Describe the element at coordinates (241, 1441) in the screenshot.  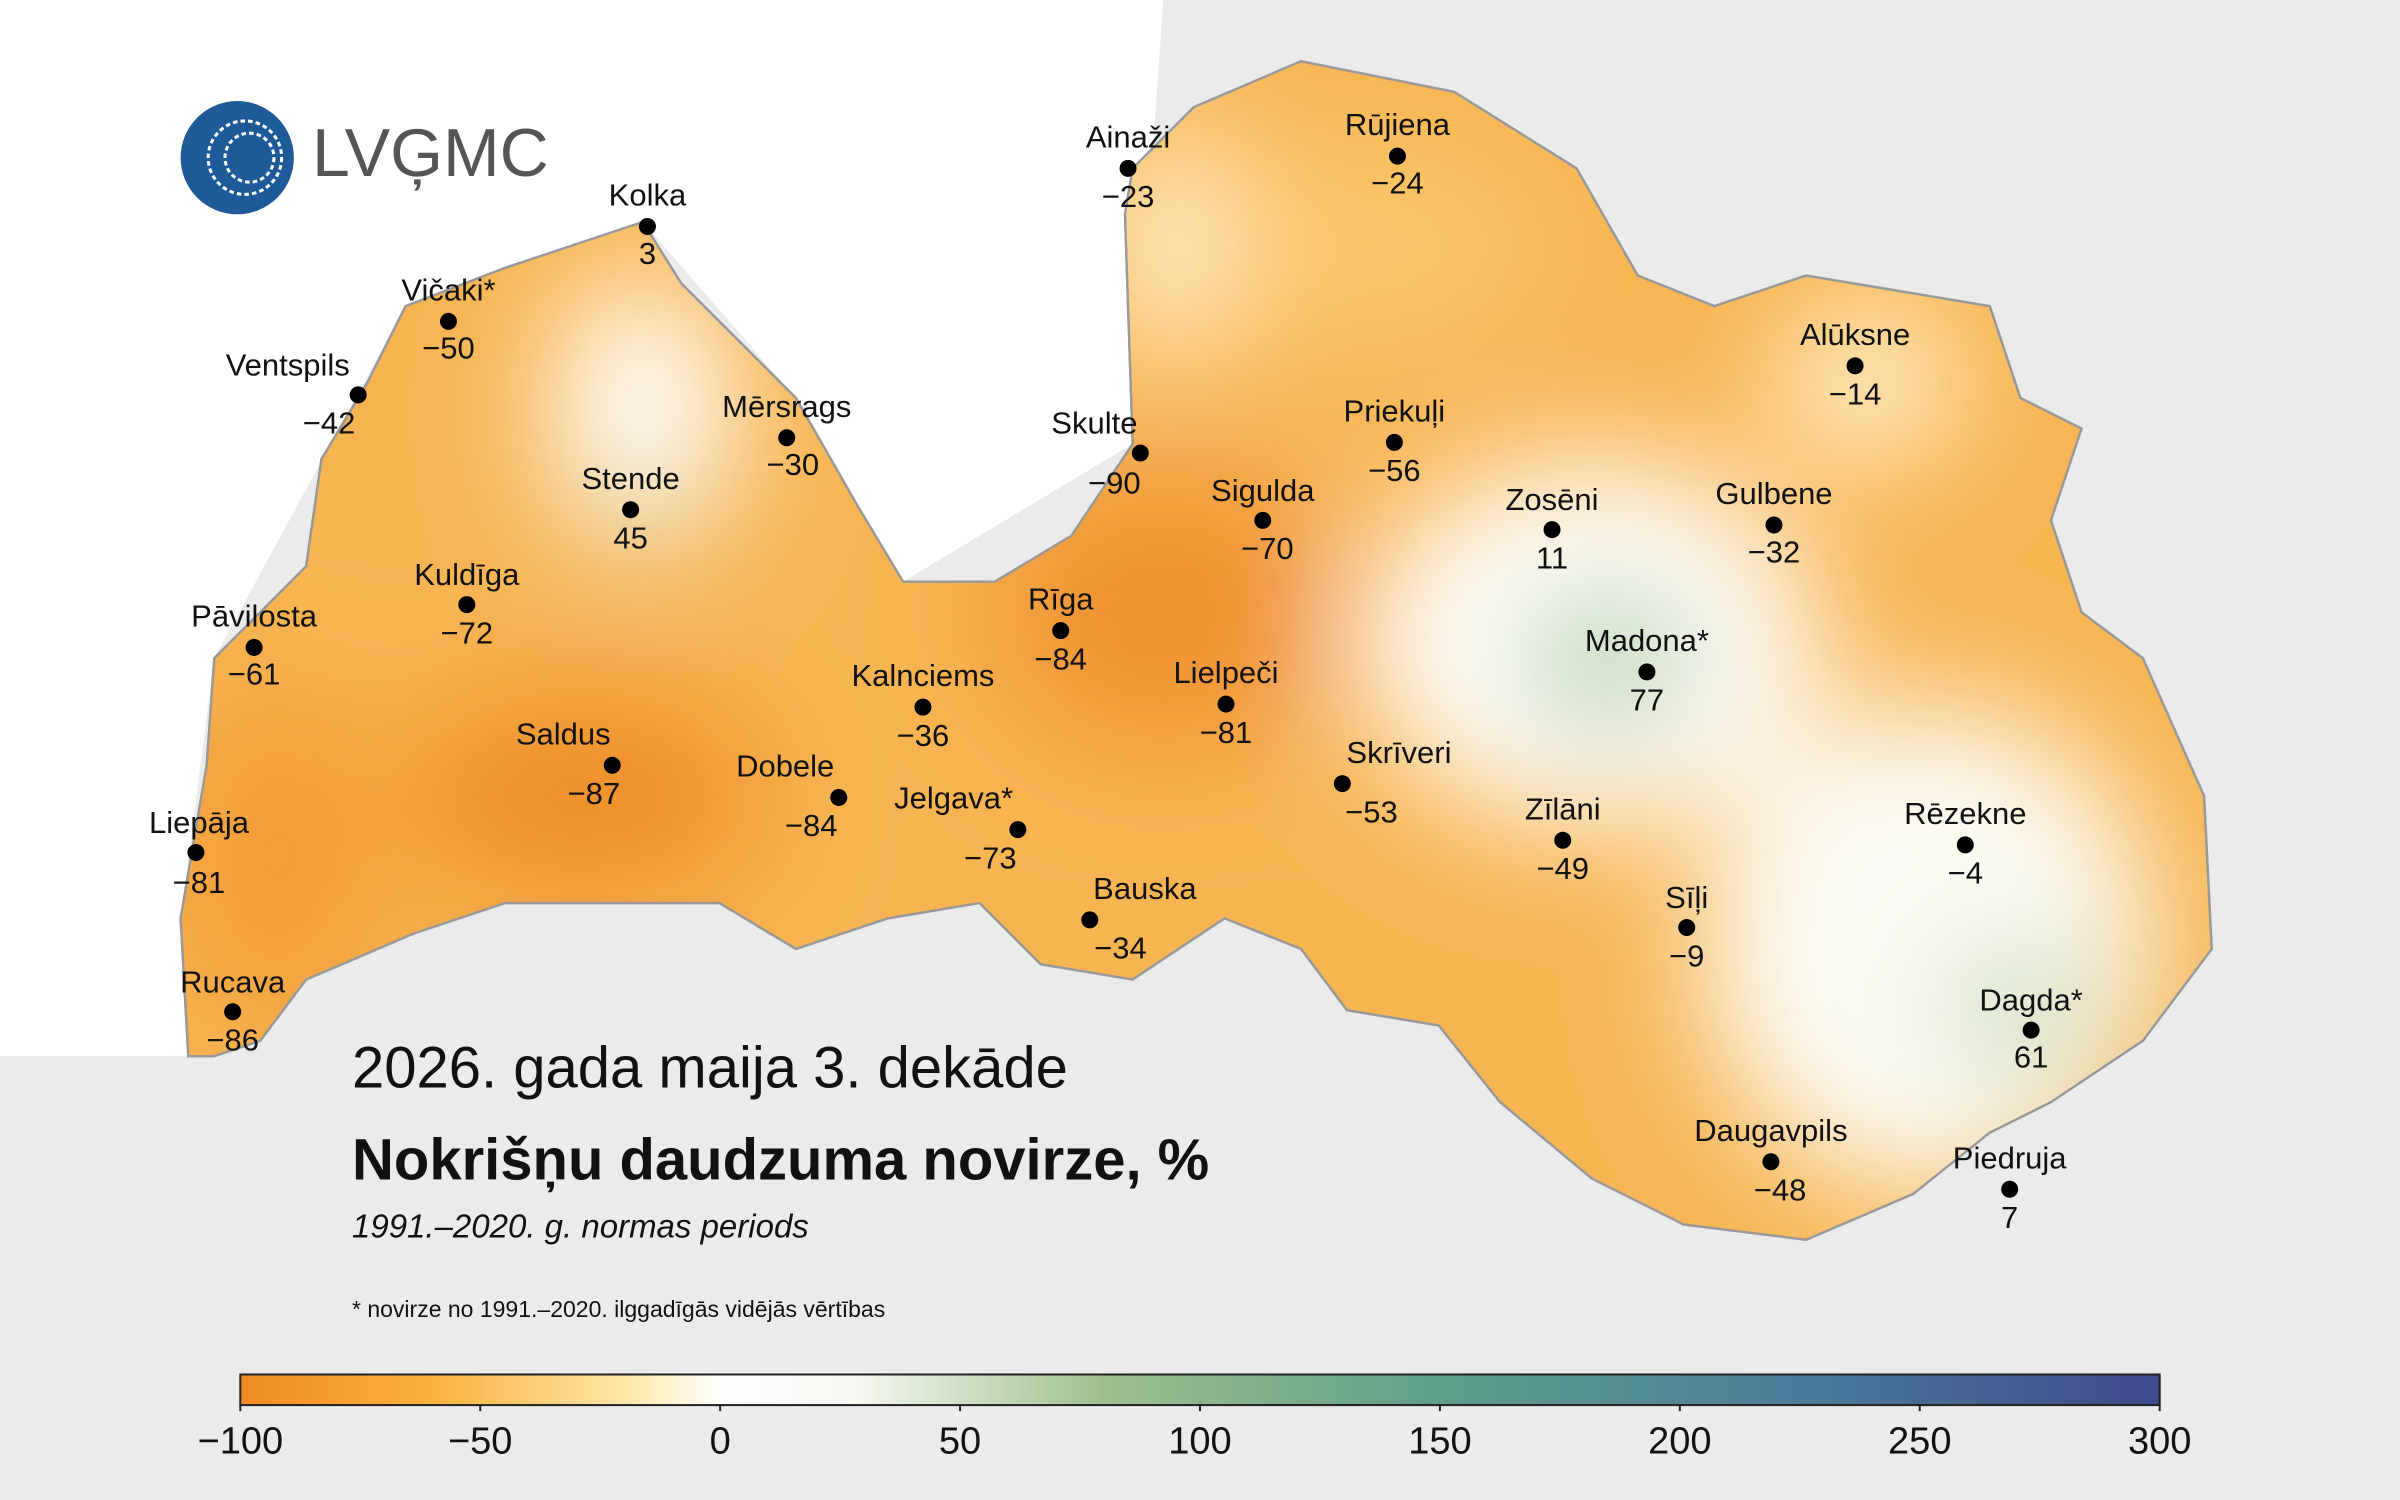
I see `colorbar-tick-label: −100` at that location.